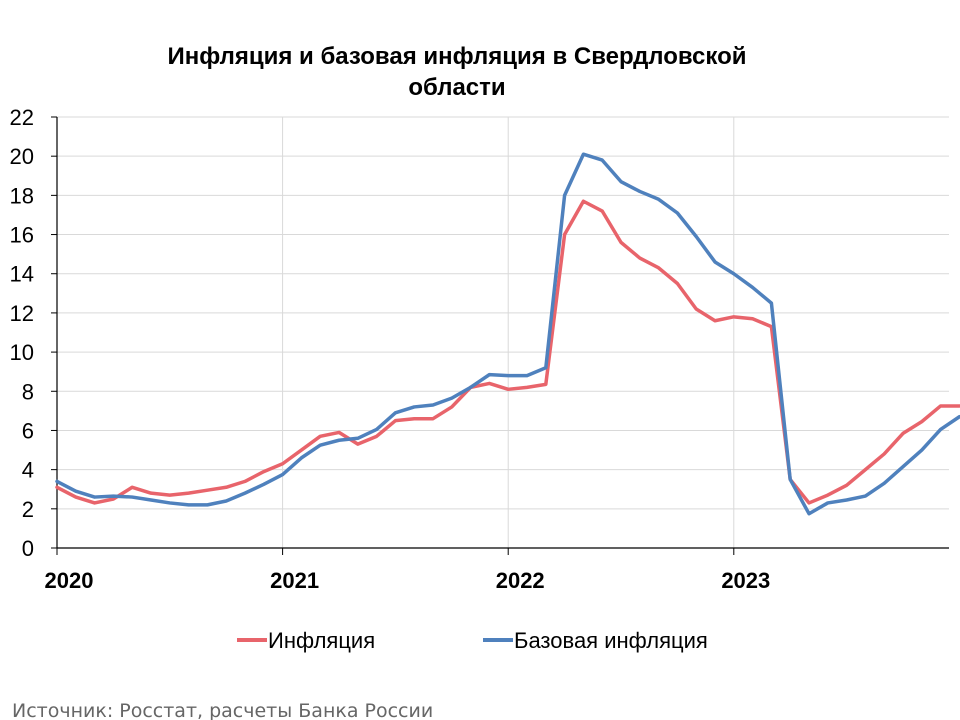  Describe the element at coordinates (22, 274) in the screenshot. I see `y-tick-label: 14` at that location.